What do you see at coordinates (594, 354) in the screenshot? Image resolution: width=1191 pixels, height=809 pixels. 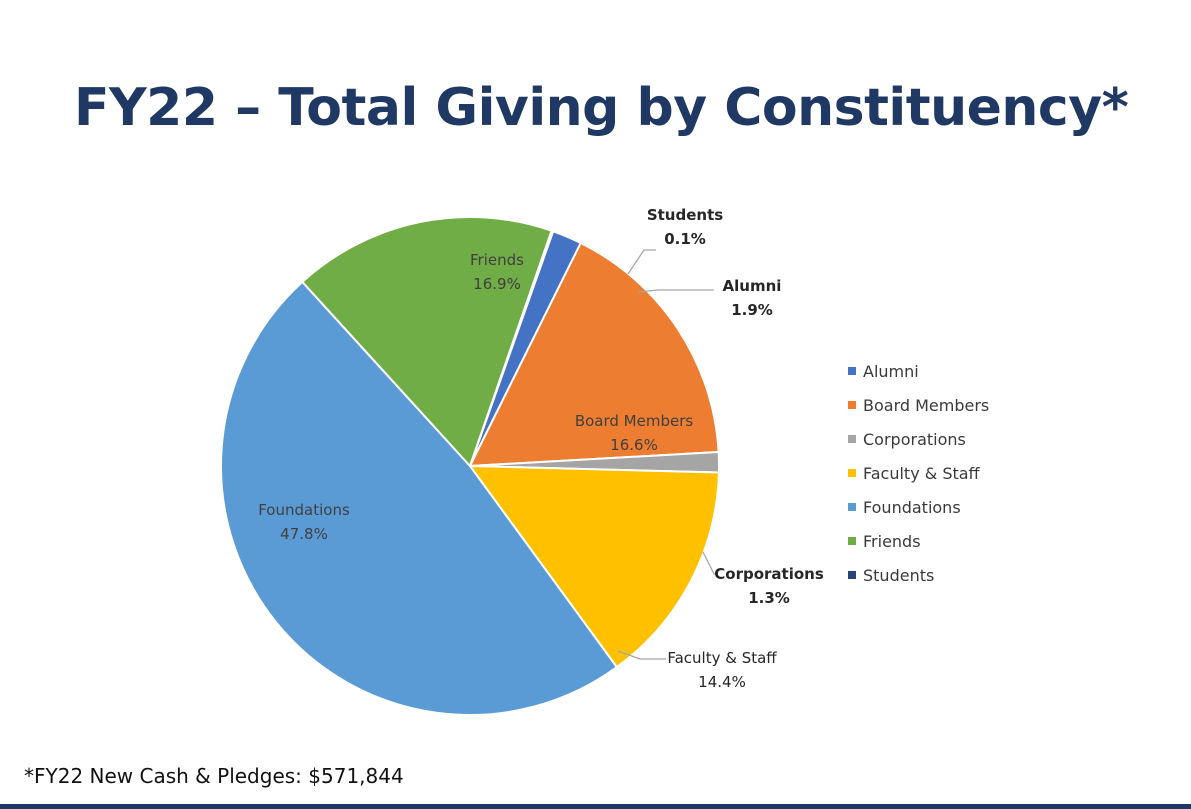 I see `pie-slice-board-members` at bounding box center [594, 354].